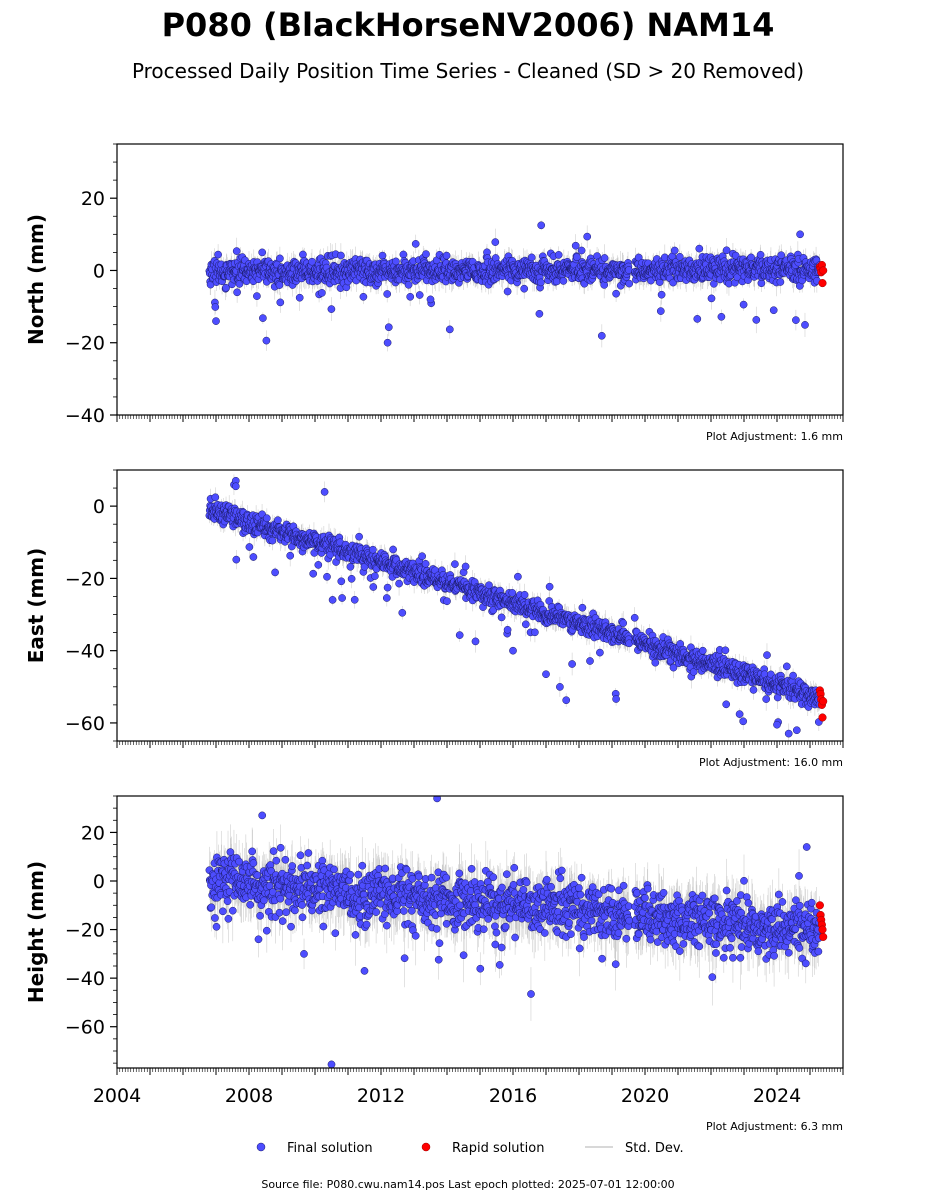 The image size is (937, 1200). Describe the element at coordinates (85, 344) in the screenshot. I see `y-tick-label: −20` at that location.